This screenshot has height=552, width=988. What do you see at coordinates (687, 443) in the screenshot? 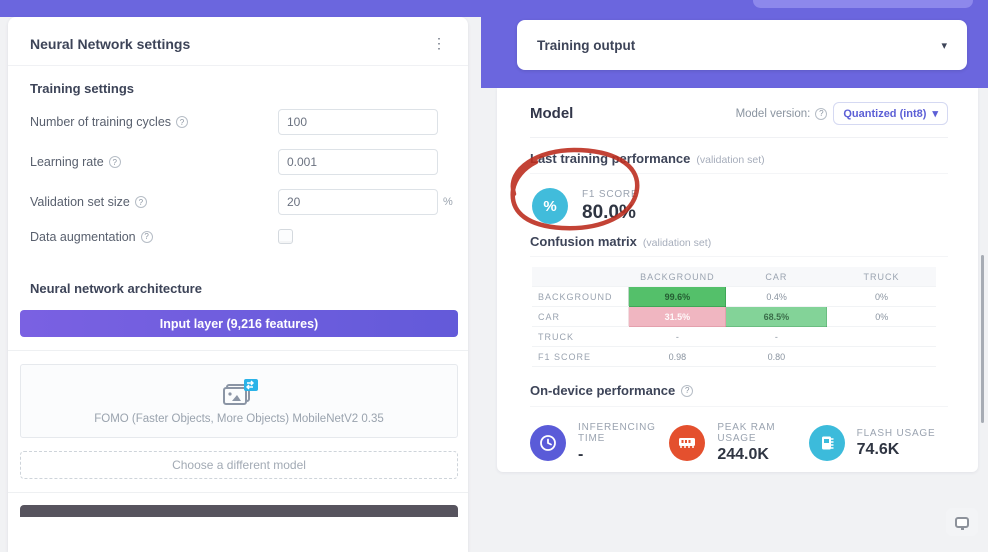
I see `ram-icon` at bounding box center [687, 443].